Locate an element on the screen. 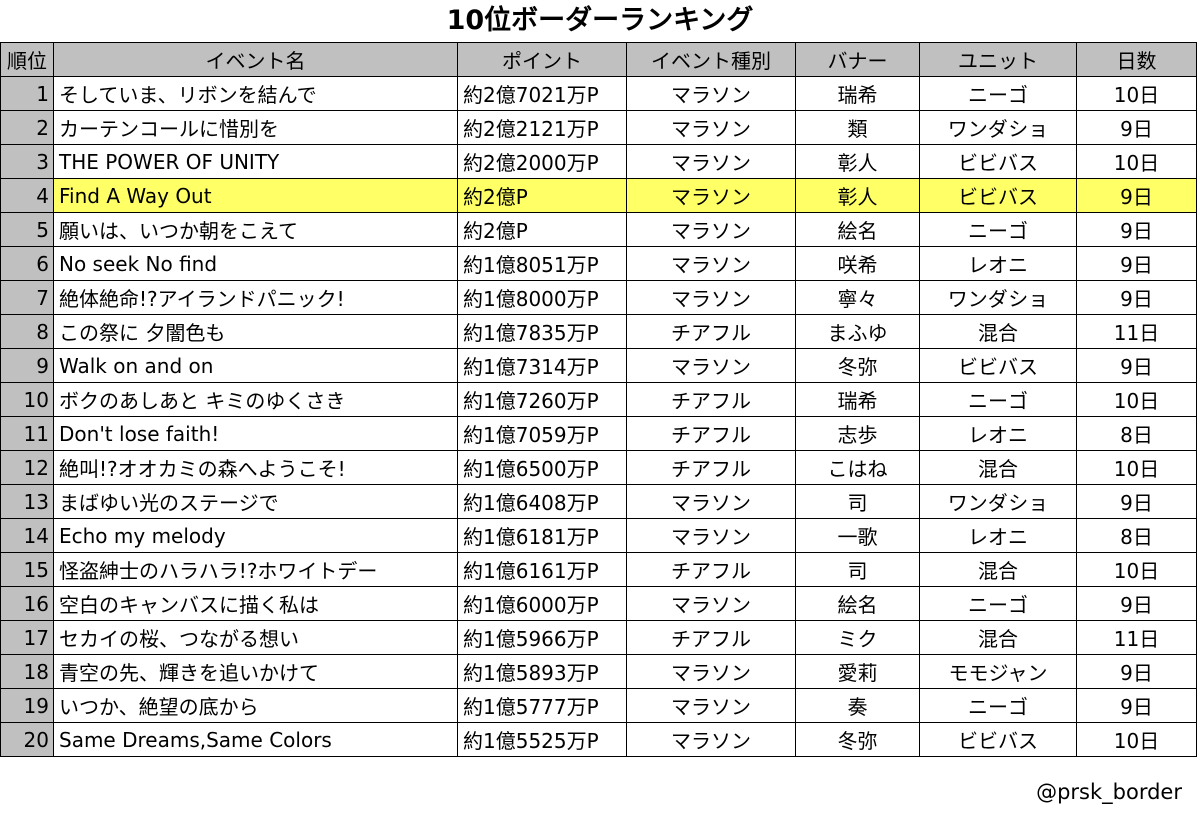  table-row: 16 空白のキャンバスに描く私は 約1億6000万P マラソン 絵名 ニーゴ 9日 is located at coordinates (598, 603).